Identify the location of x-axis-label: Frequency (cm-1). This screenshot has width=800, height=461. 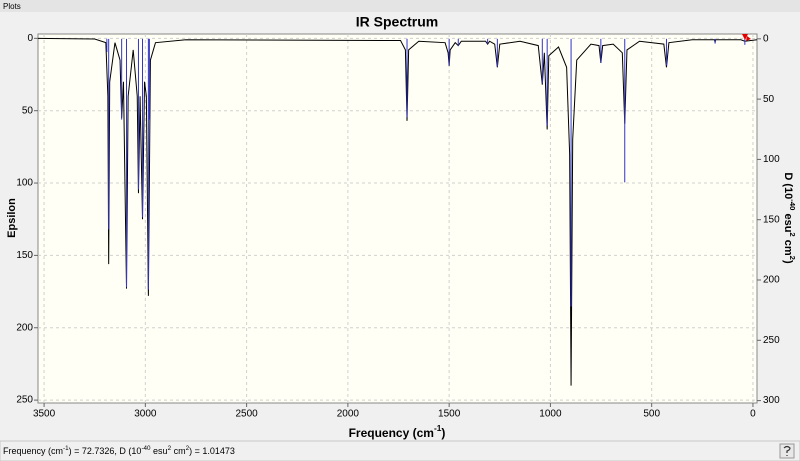
(397, 431).